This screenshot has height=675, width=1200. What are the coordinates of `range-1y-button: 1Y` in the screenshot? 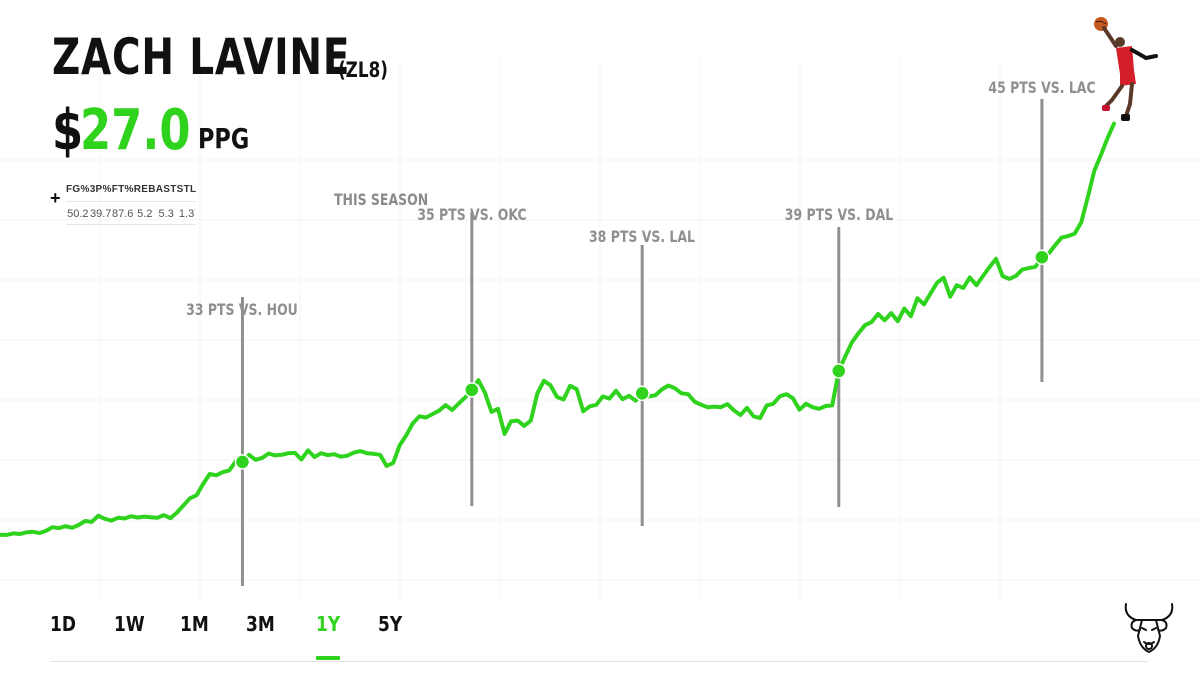 It's located at (328, 624).